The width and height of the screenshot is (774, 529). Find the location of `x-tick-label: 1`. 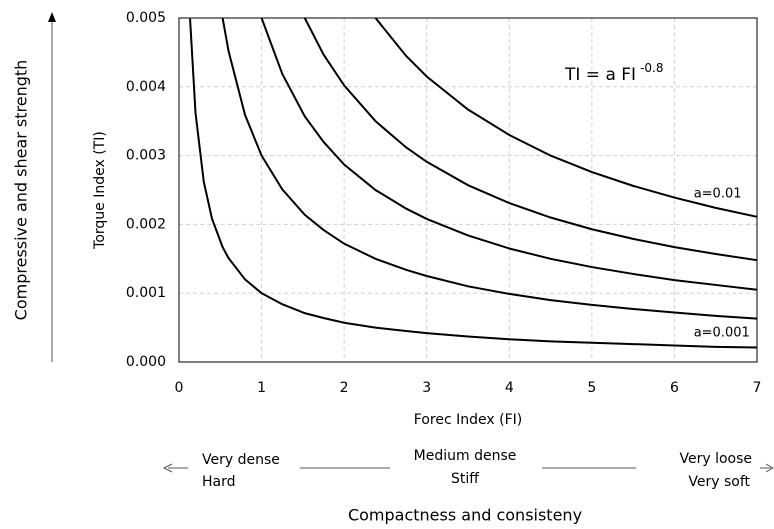

x-tick-label: 1 is located at coordinates (261, 388).